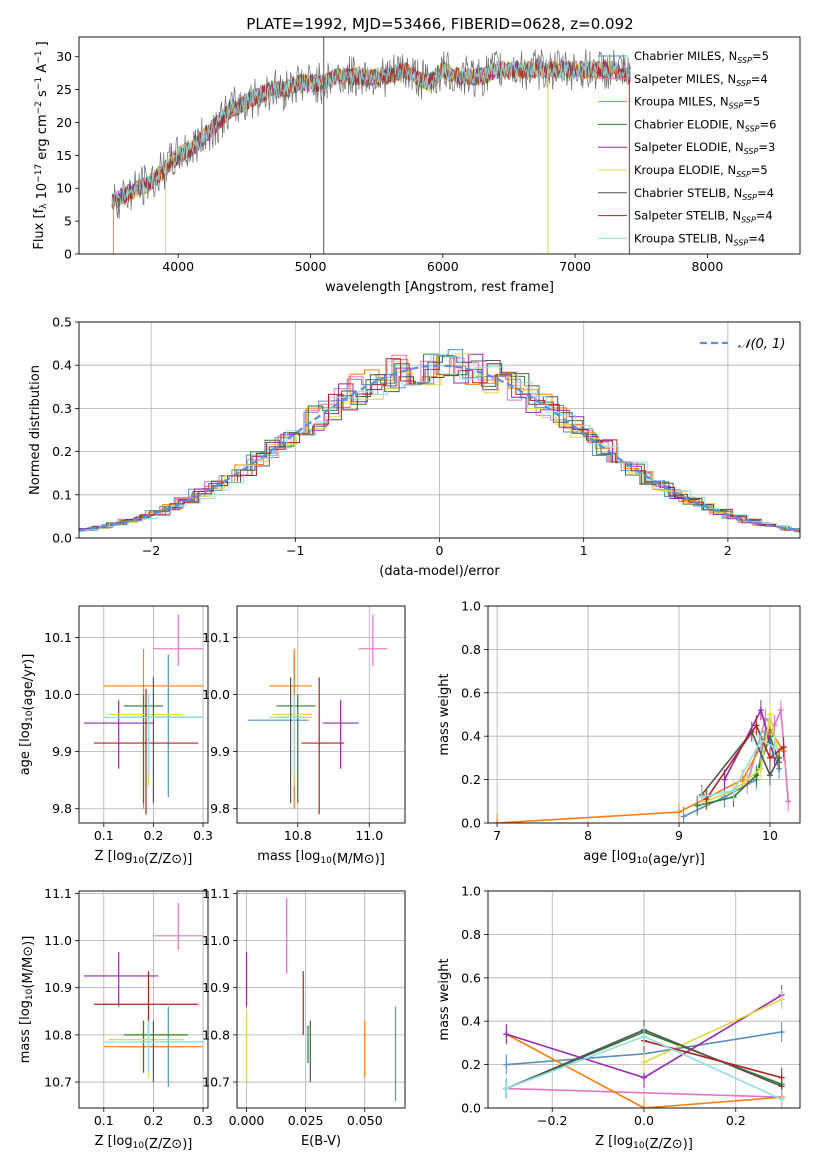 The image size is (819, 1170). What do you see at coordinates (365, 1120) in the screenshot?
I see `x-tick-label: 0.050` at bounding box center [365, 1120].